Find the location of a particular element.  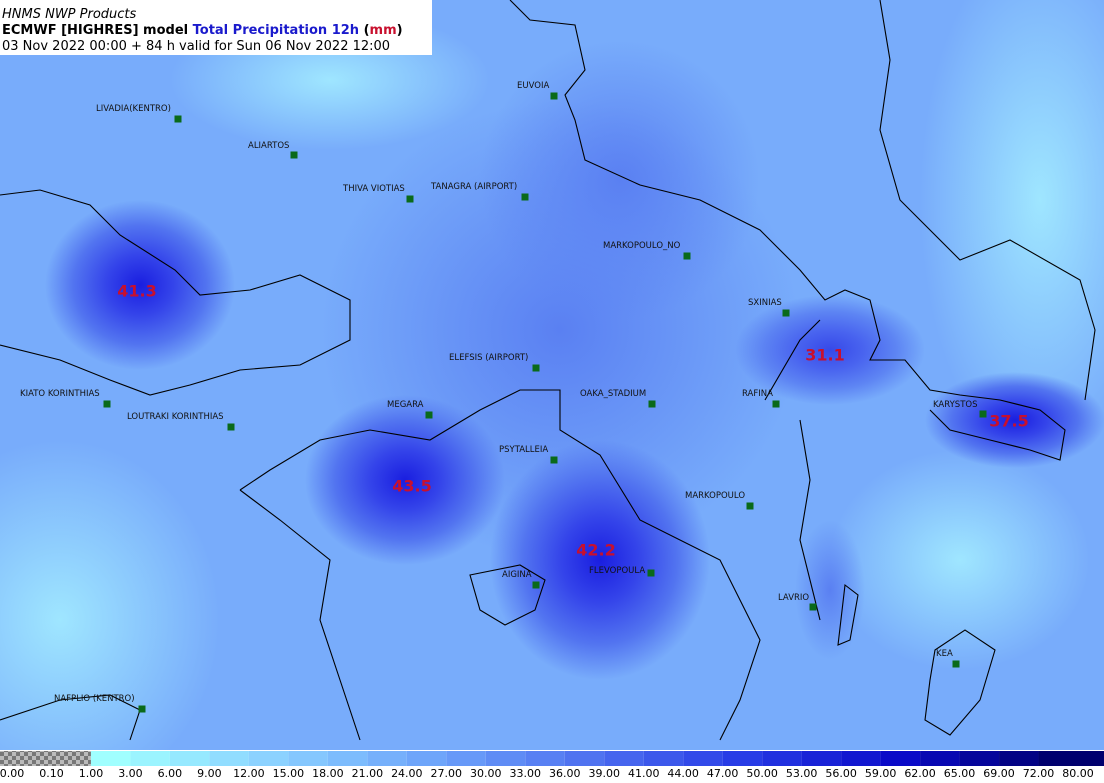

colorbar-label: 39.00 is located at coordinates (604, 773).